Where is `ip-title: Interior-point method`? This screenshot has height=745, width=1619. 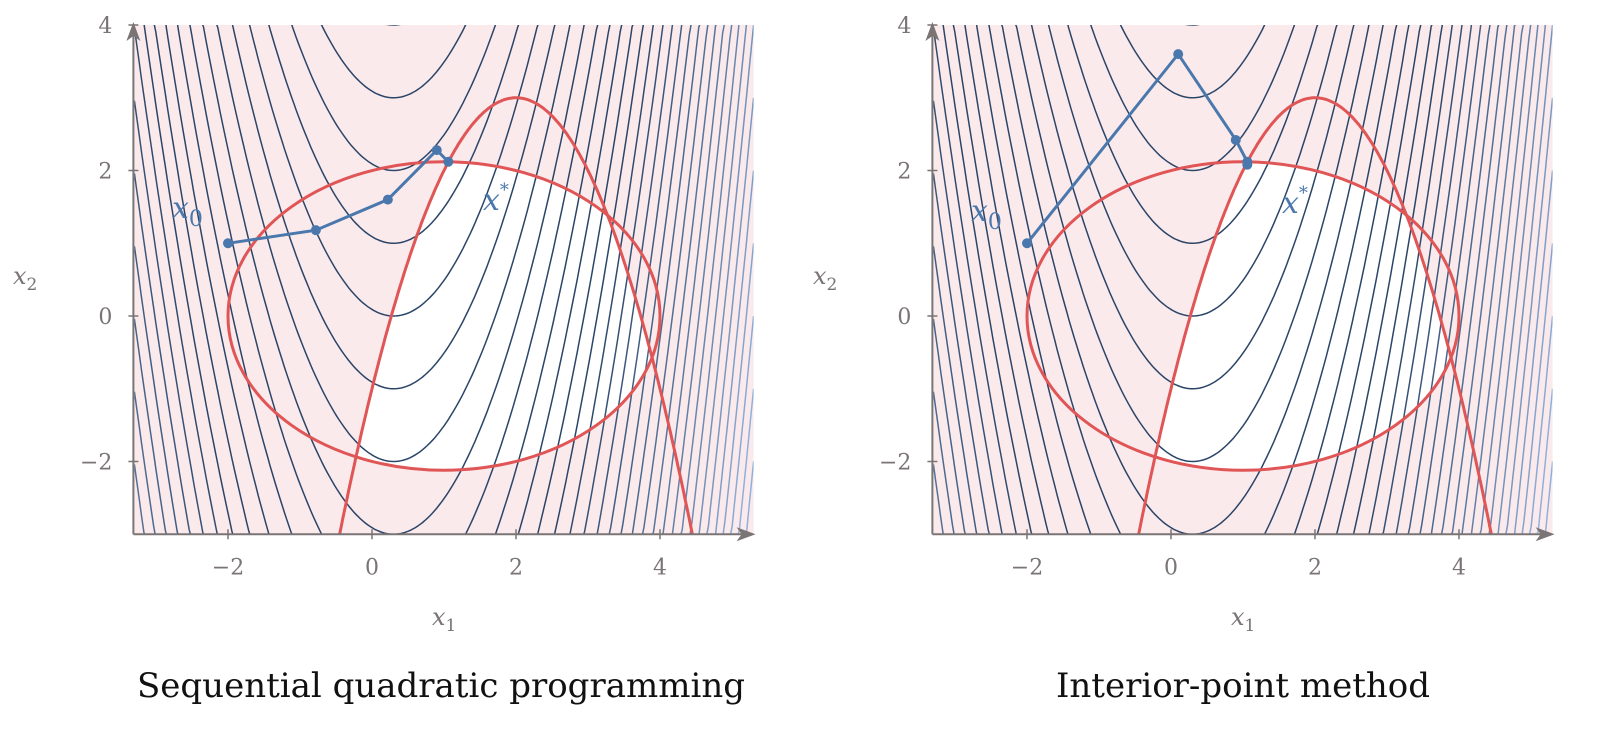 ip-title: Interior-point method is located at coordinates (1243, 686).